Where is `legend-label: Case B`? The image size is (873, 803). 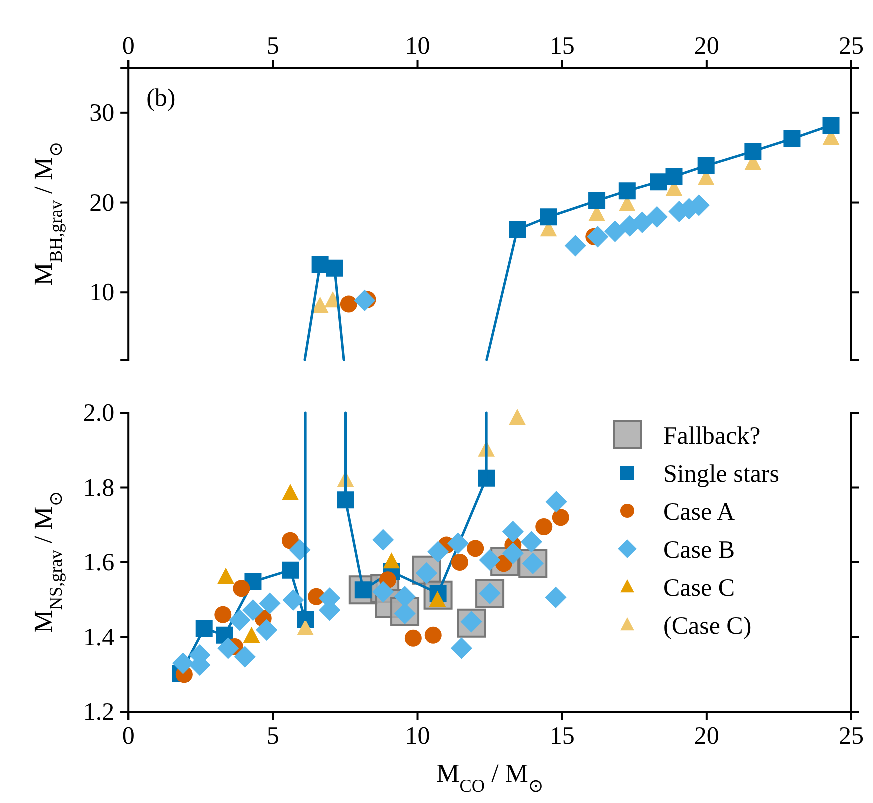
legend-label: Case B is located at coordinates (700, 550).